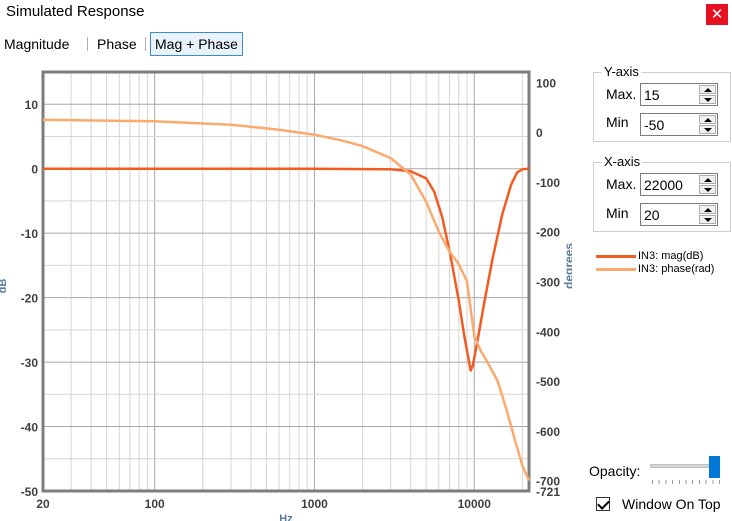  Describe the element at coordinates (155, 504) in the screenshot. I see `x-tick-label: 100` at that location.